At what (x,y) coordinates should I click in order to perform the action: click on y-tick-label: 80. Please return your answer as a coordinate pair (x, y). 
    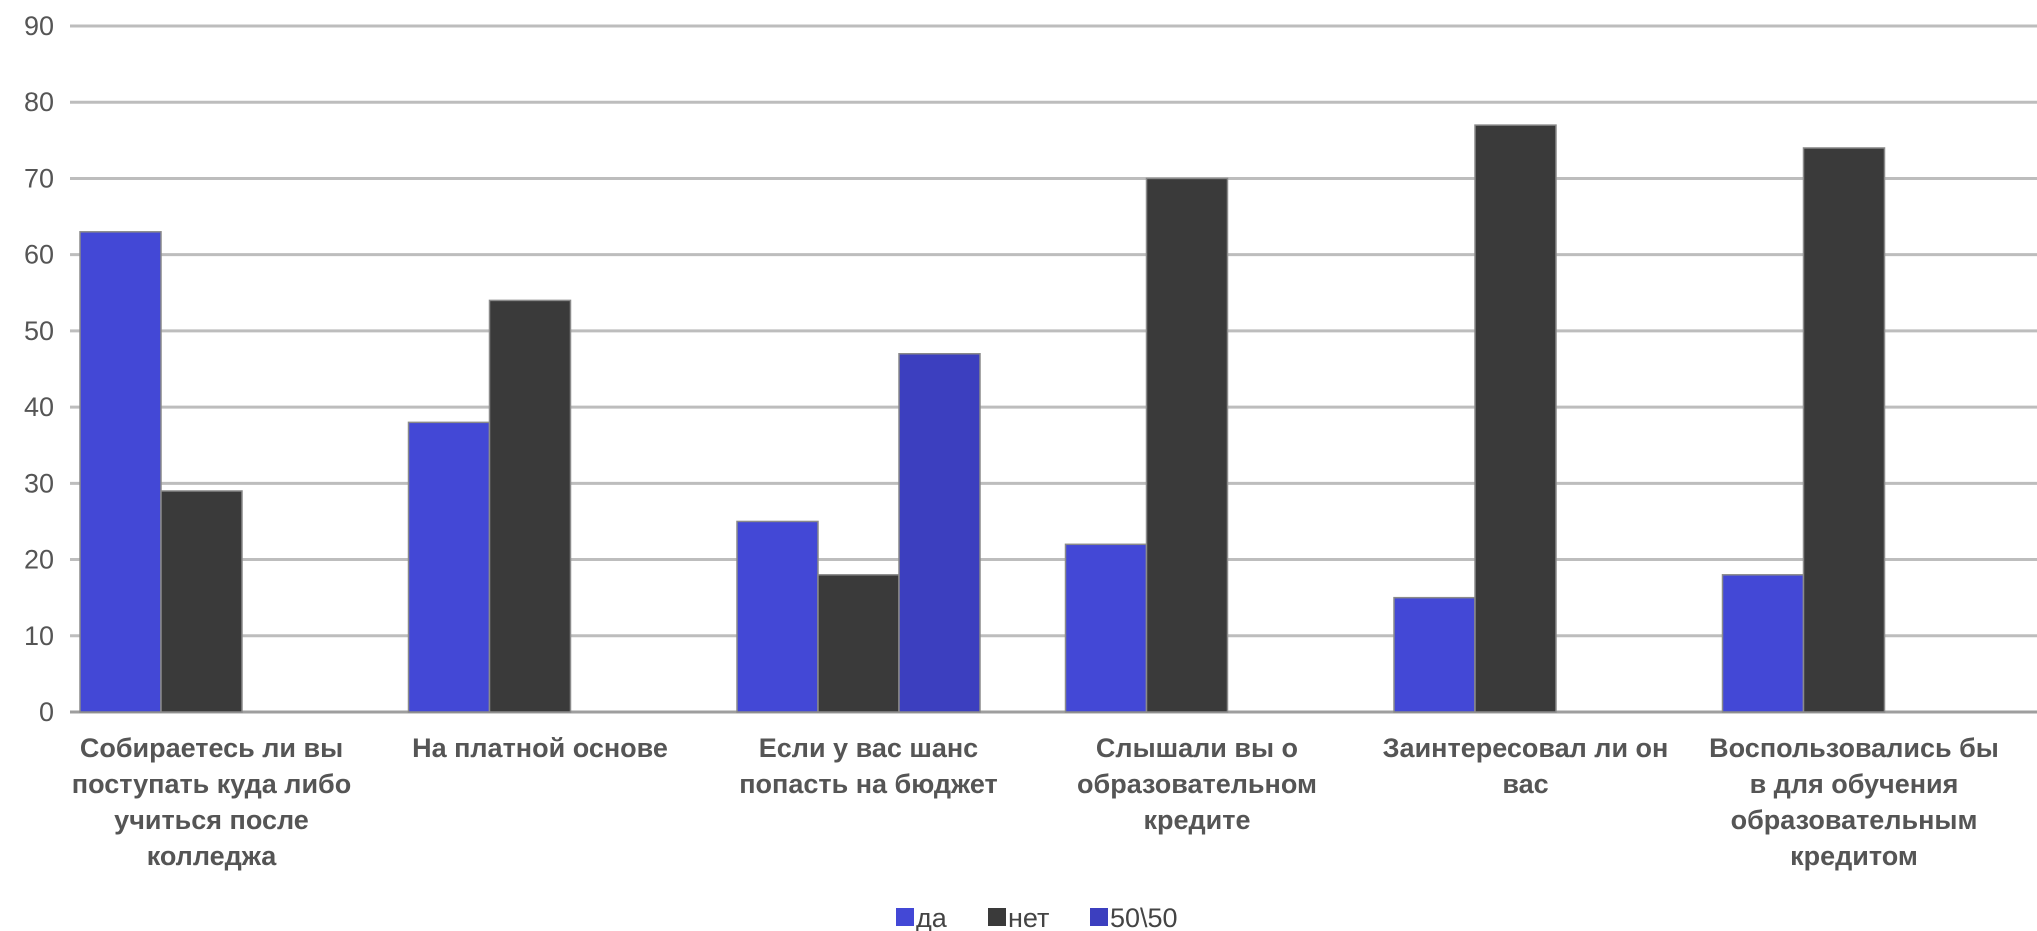
    Looking at the image, I should click on (39, 102).